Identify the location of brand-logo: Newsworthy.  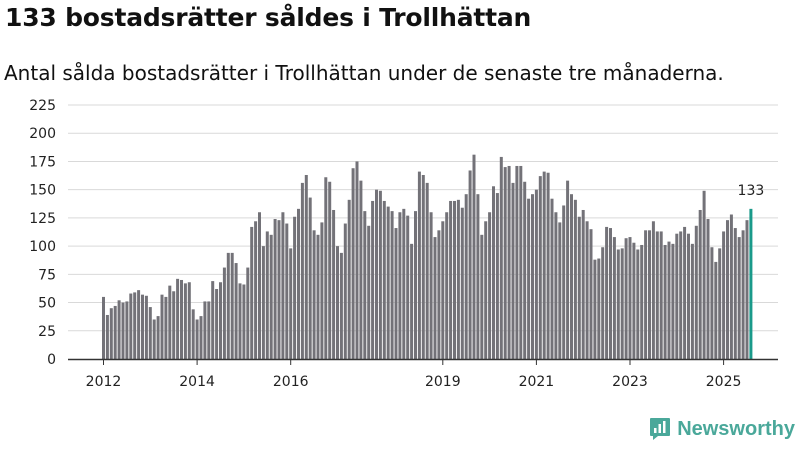
(722, 429).